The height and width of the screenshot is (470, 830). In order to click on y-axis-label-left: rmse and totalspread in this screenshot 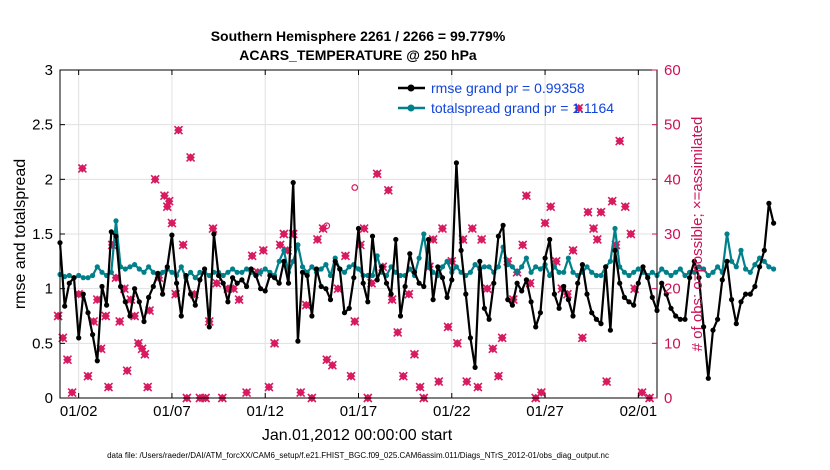, I will do `click(20, 234)`.